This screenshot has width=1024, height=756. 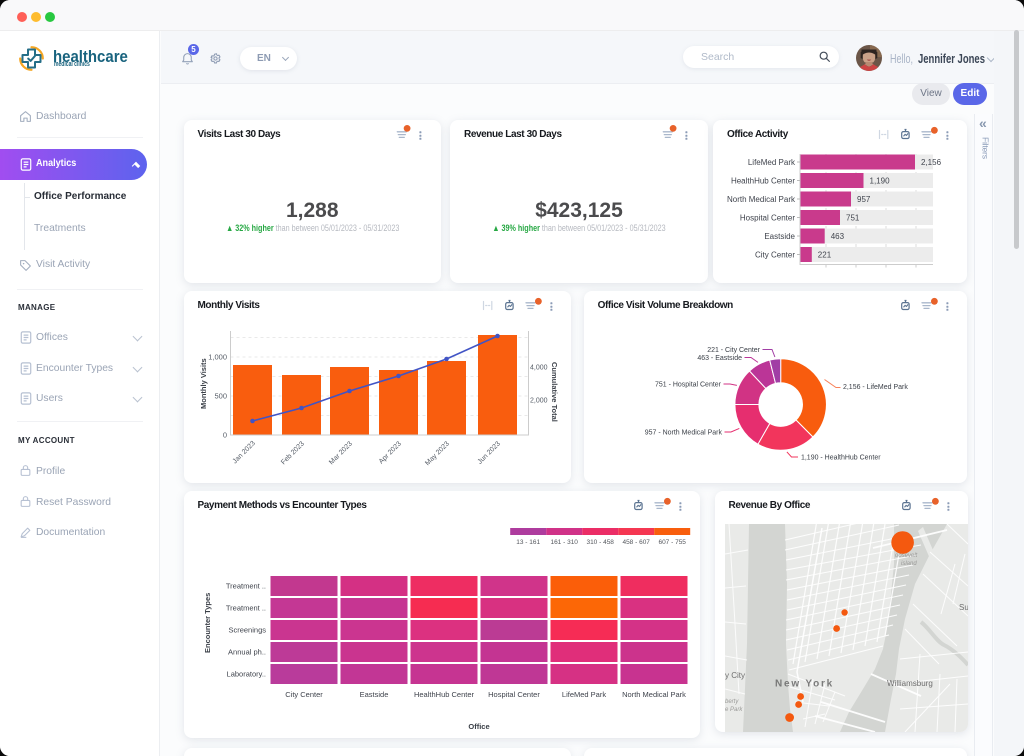 What do you see at coordinates (931, 162) in the screenshot?
I see `svg-text: 2,156` at bounding box center [931, 162].